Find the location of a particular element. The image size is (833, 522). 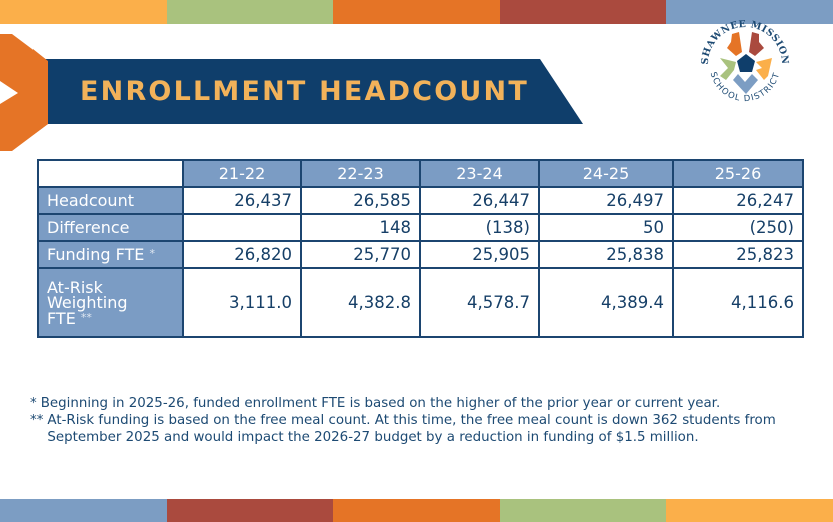

column-header: 23-24 is located at coordinates (479, 173).